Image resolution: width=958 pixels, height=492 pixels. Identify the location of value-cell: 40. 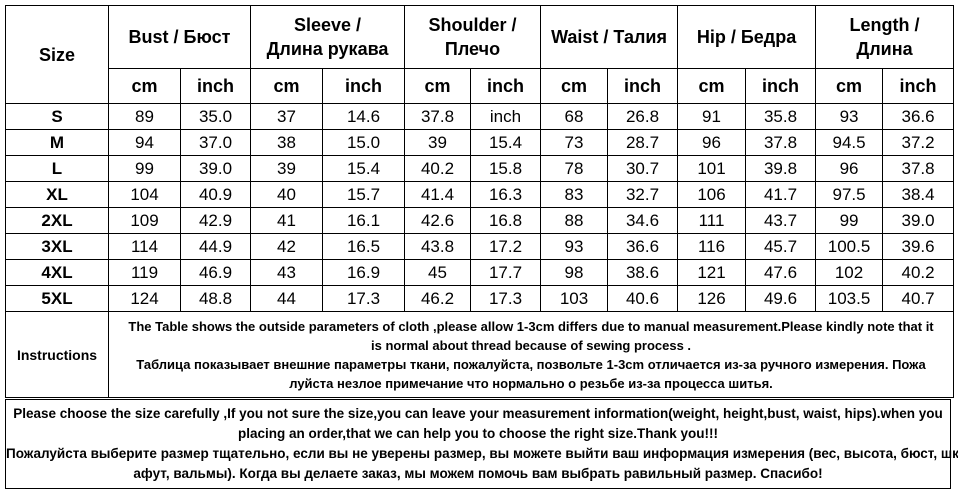
(286, 194).